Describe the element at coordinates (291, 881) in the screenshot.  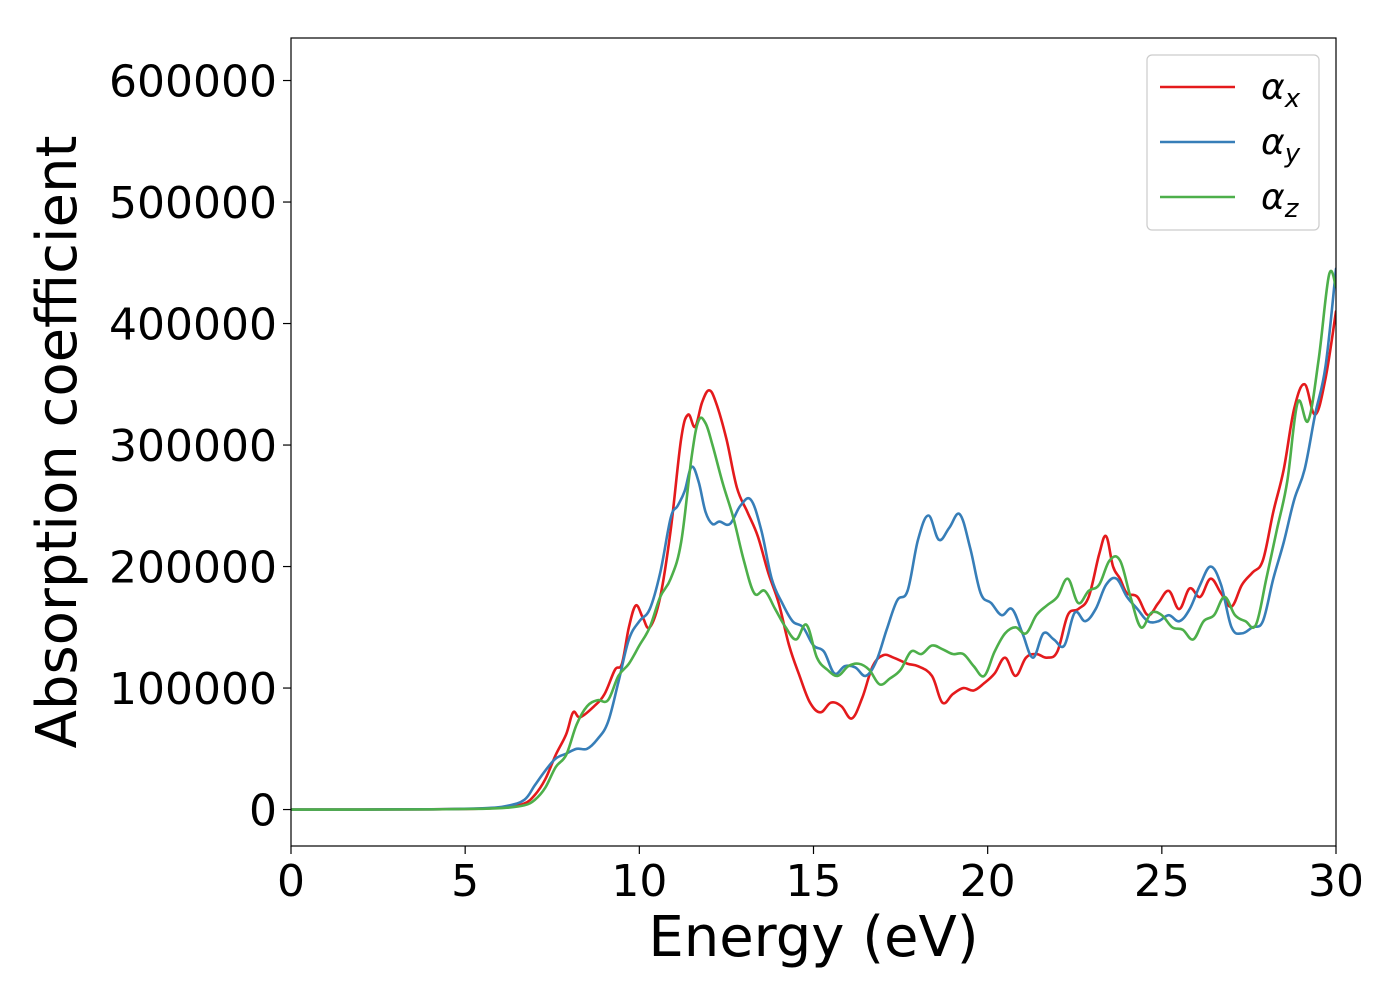
I see `x-tick-label: 0` at that location.